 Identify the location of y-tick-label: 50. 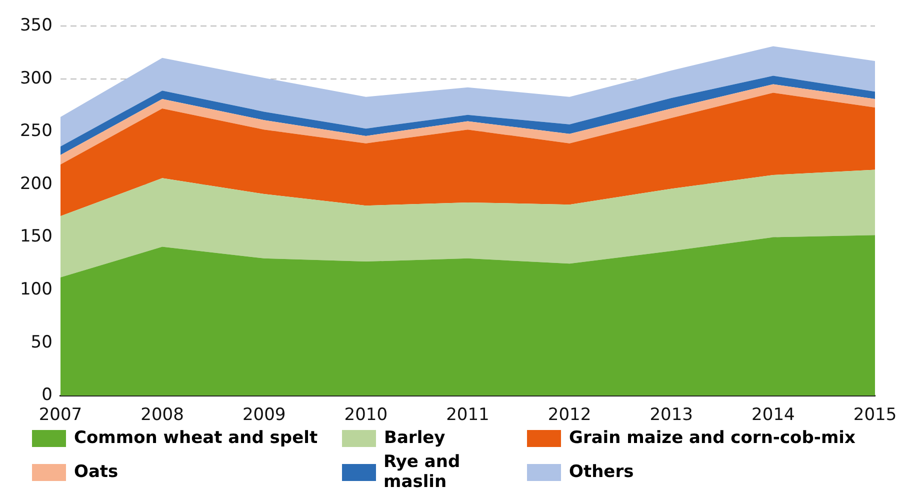
(41, 342).